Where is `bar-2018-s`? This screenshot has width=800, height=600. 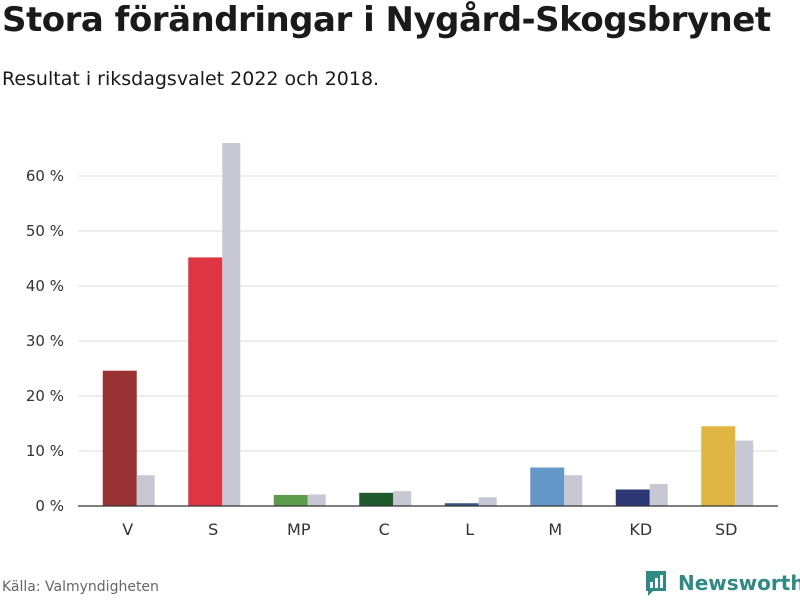 bar-2018-s is located at coordinates (231, 324).